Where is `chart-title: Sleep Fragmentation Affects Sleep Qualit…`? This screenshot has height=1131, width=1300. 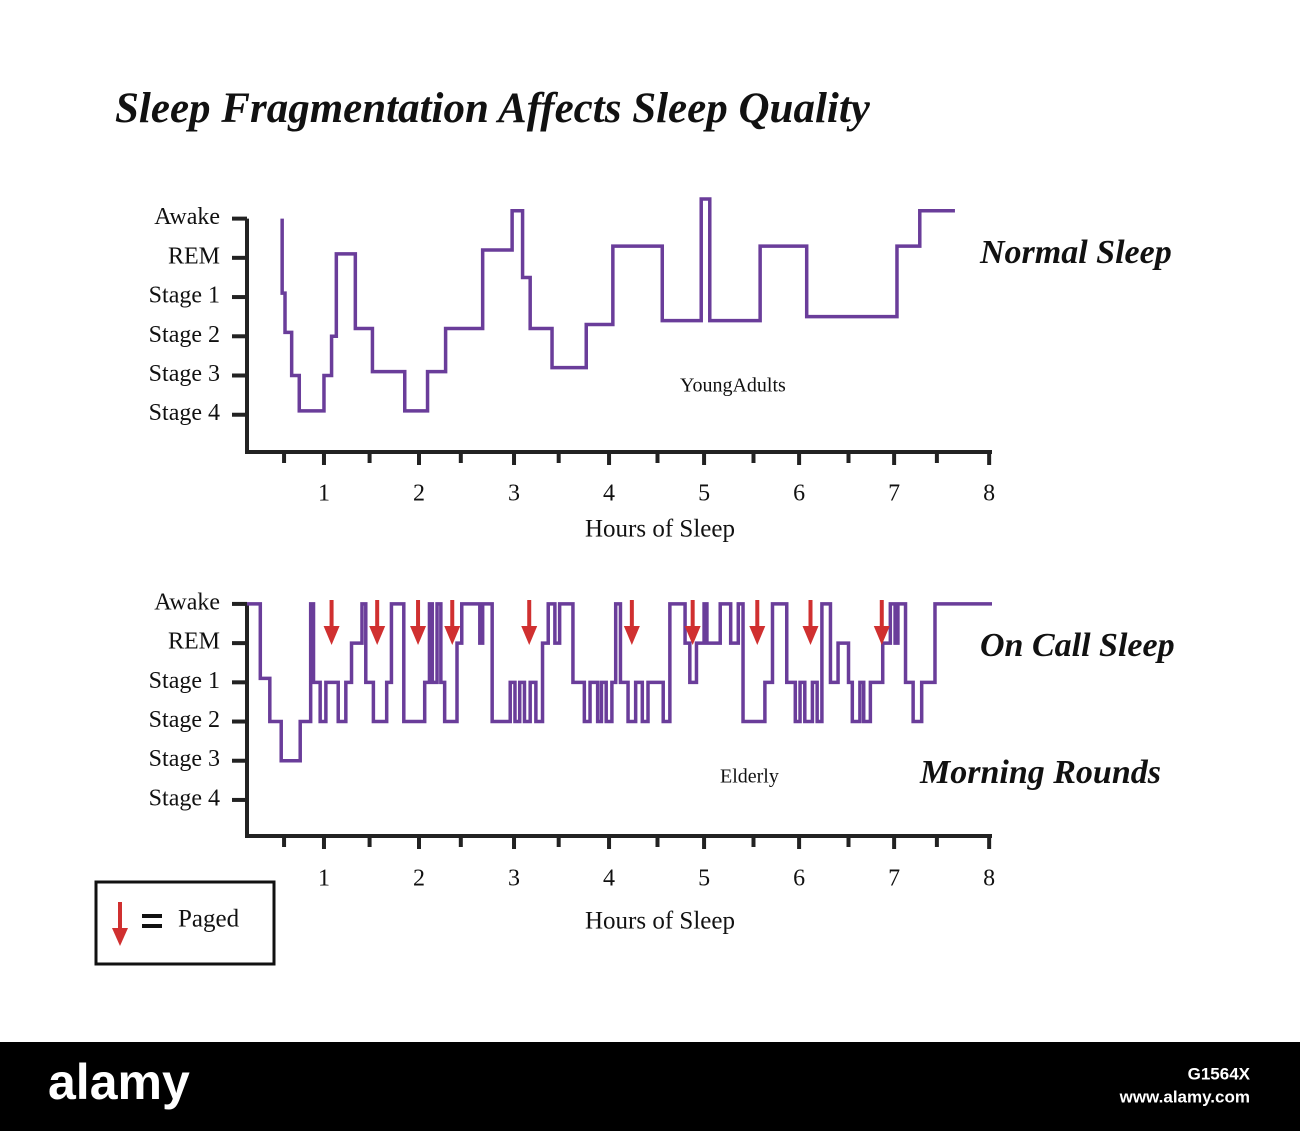
chart-title: Sleep Fragmentation Affects Sleep Qualit… is located at coordinates (493, 108).